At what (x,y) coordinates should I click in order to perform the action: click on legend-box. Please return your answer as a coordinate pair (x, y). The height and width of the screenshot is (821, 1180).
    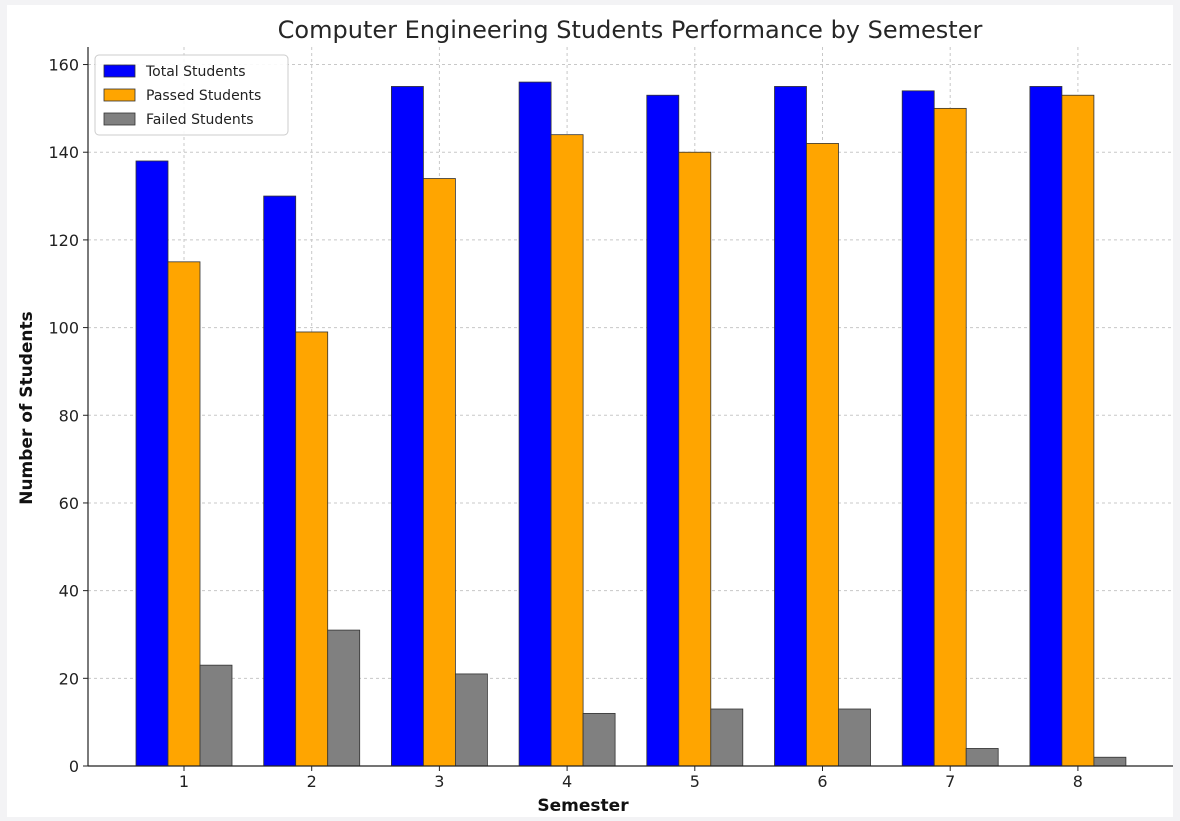
    Looking at the image, I should click on (191, 95).